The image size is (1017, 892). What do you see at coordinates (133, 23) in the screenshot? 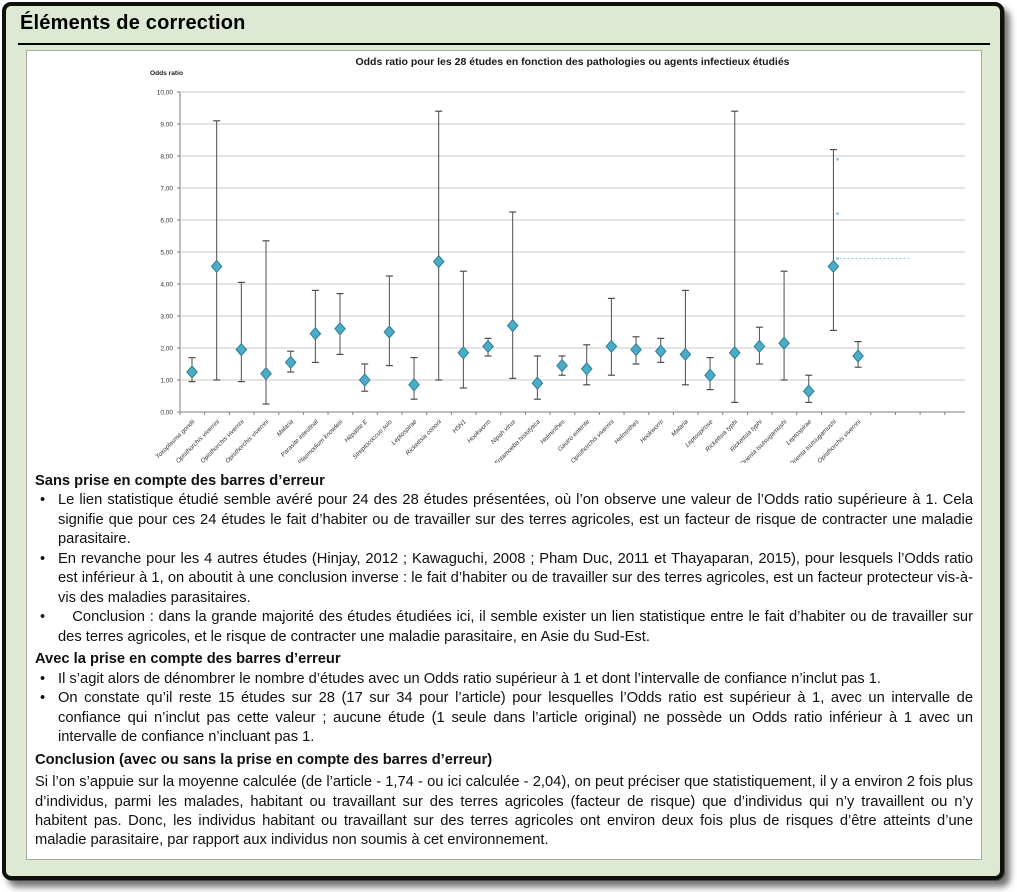
I see `page-title: Éléments de correction` at bounding box center [133, 23].